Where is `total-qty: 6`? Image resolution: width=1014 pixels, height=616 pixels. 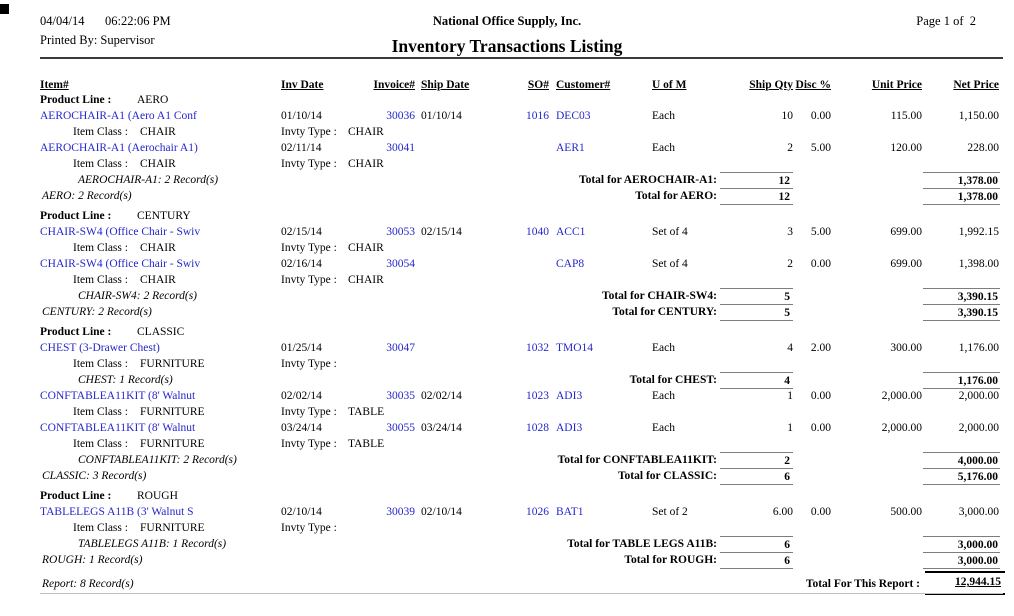
total-qty: 6 is located at coordinates (756, 560).